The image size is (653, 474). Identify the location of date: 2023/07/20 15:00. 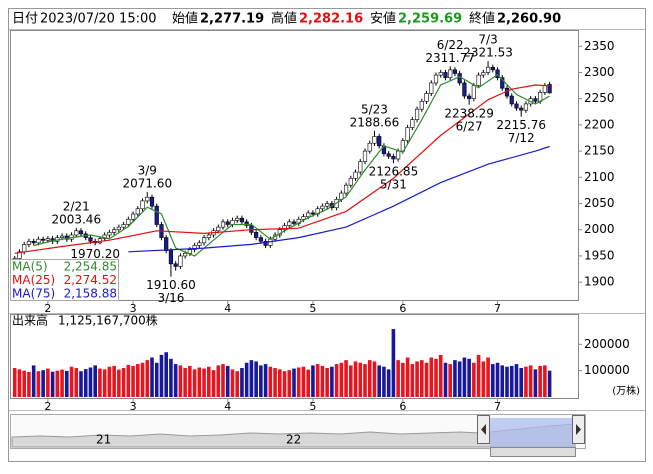
(98, 19).